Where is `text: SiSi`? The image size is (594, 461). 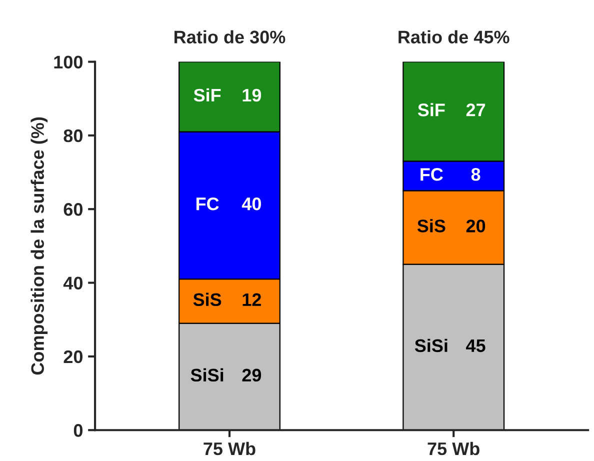 text: SiSi is located at coordinates (431, 345).